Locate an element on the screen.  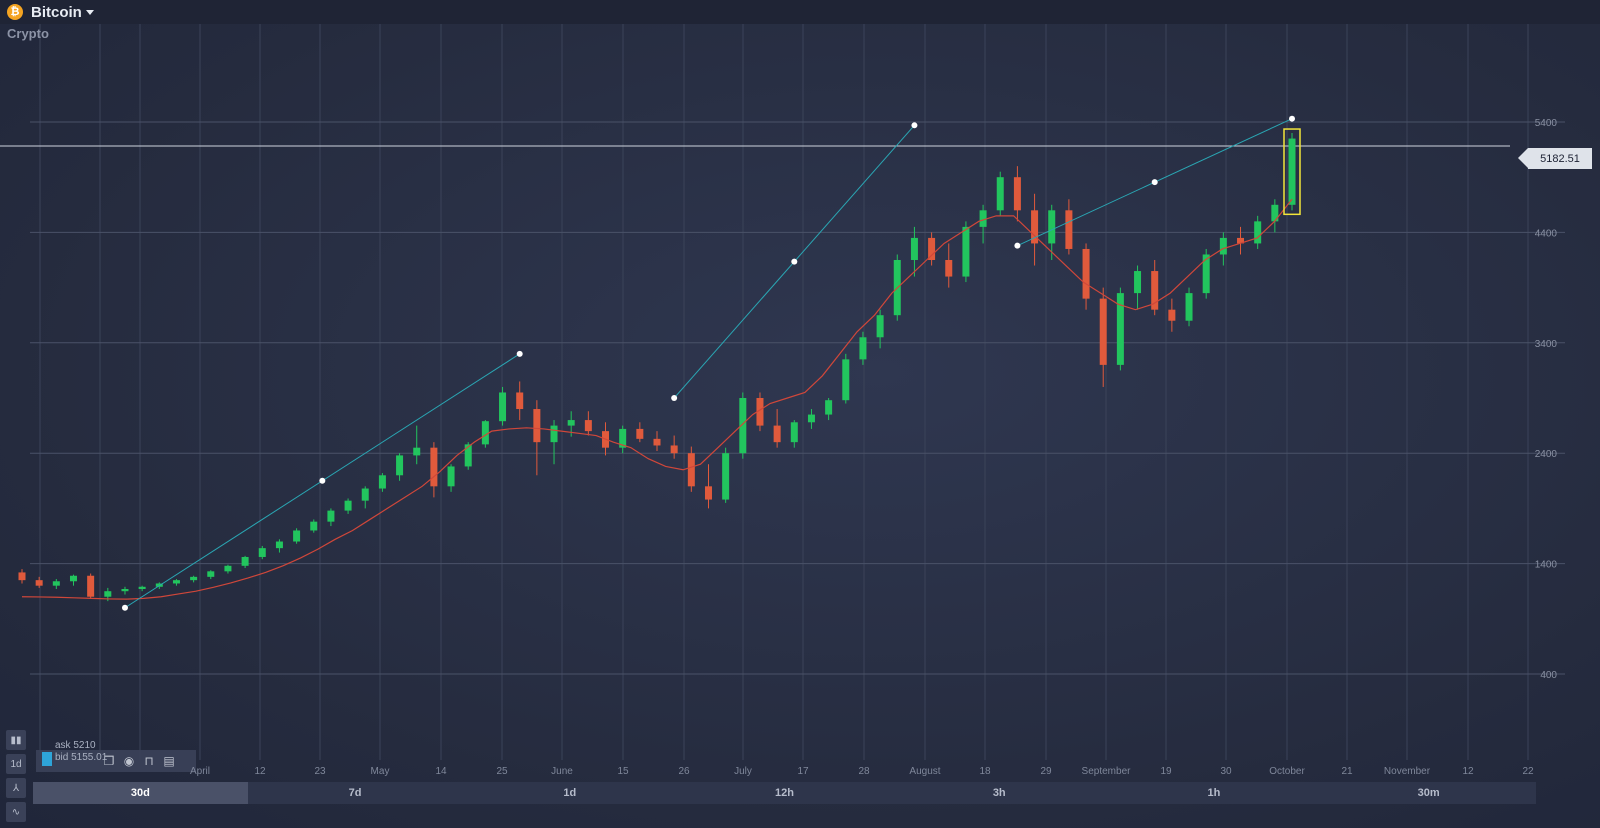
trash-icon: ▤ is located at coordinates (169, 761).